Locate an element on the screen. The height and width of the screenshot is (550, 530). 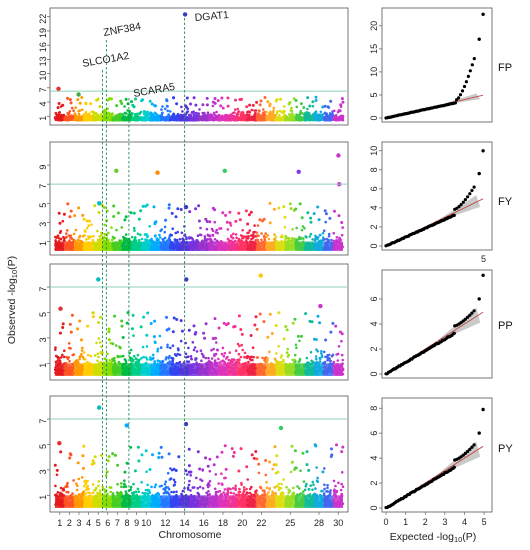
peak-point-chr1 is located at coordinates (58, 89).